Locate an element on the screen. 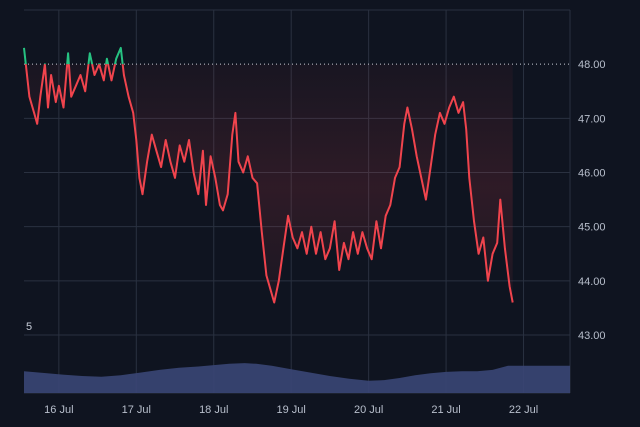 The width and height of the screenshot is (640, 427). volume-area-shape is located at coordinates (297, 378).